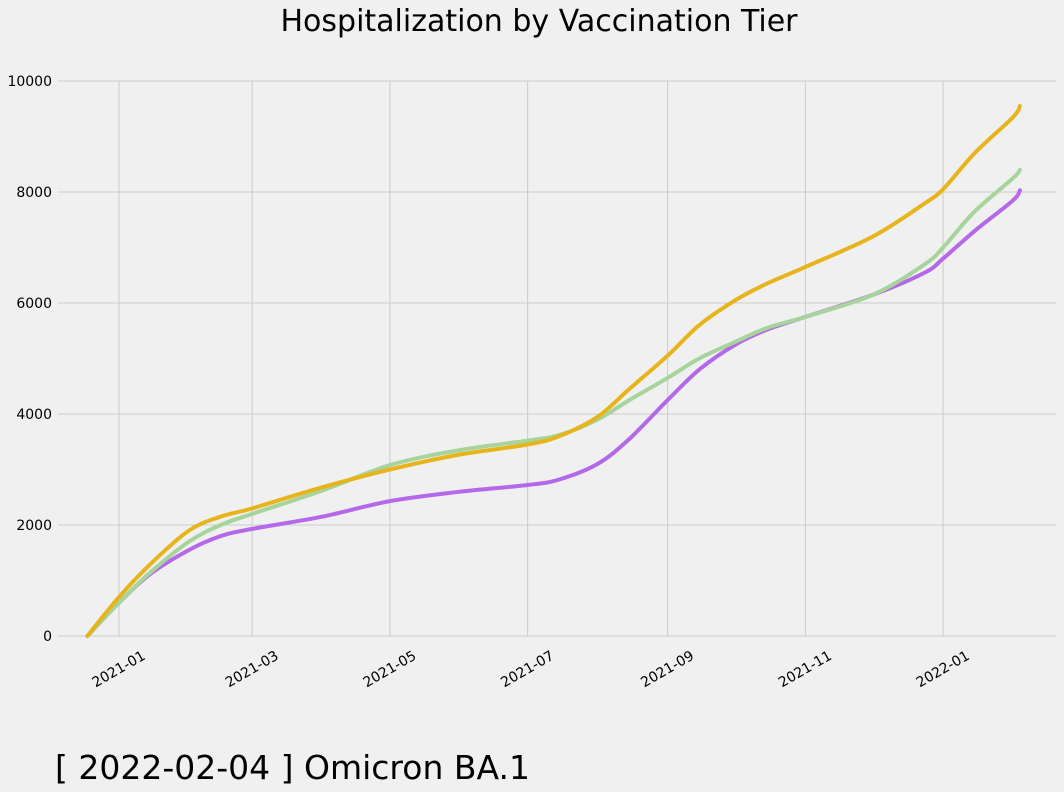  I want to click on y-tick-label: 4000, so click(34, 415).